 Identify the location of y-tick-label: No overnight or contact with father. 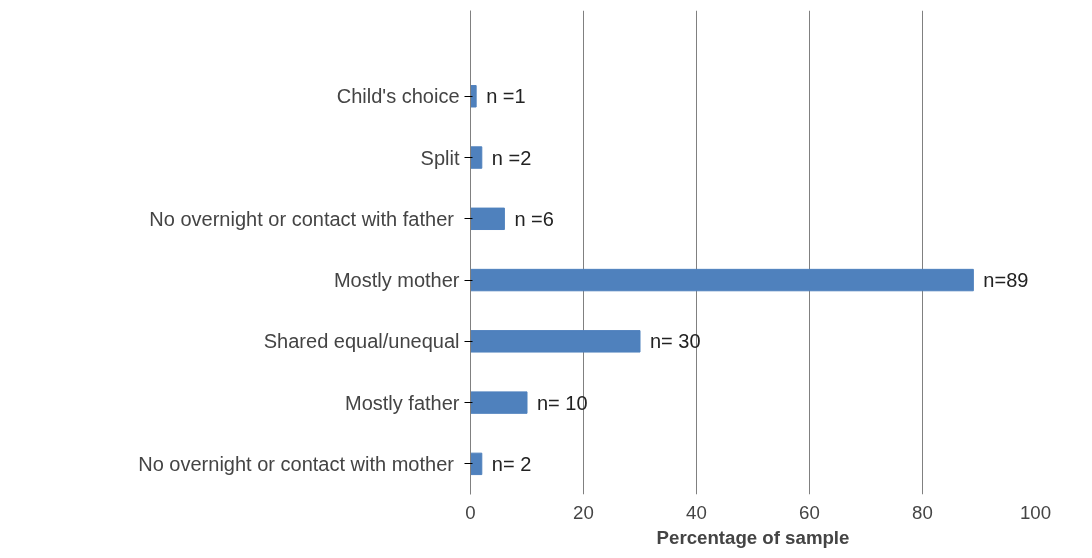
(302, 218).